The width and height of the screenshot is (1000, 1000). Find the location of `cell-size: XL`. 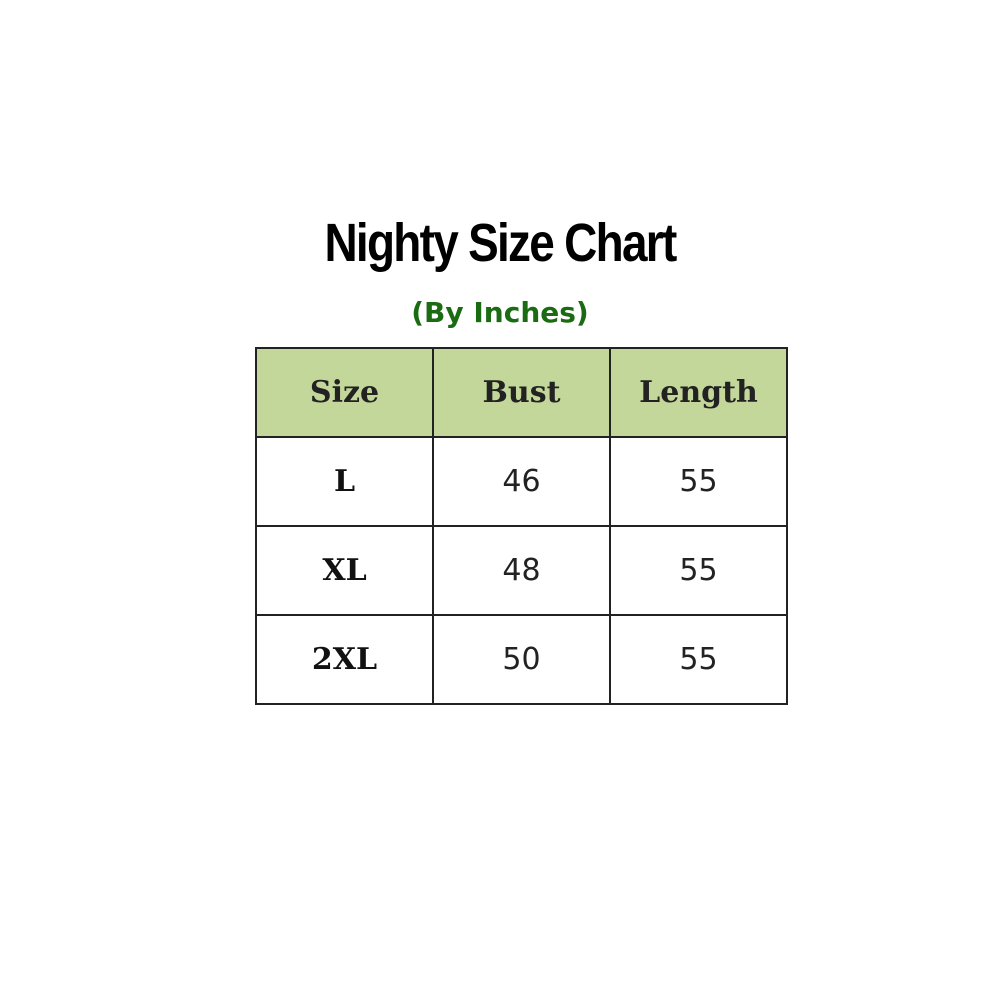

cell-size: XL is located at coordinates (344, 570).